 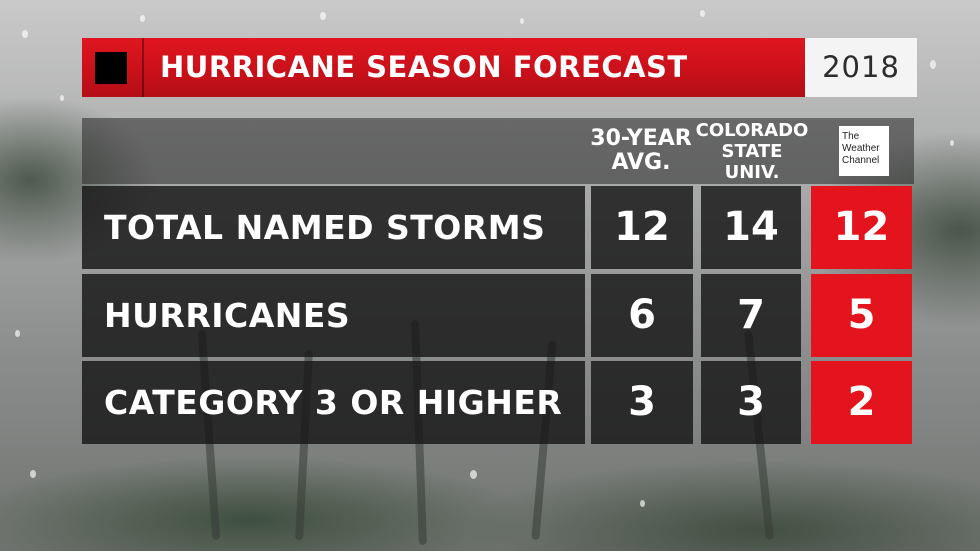 I want to click on value-weather-channel: 2, so click(x=861, y=402).